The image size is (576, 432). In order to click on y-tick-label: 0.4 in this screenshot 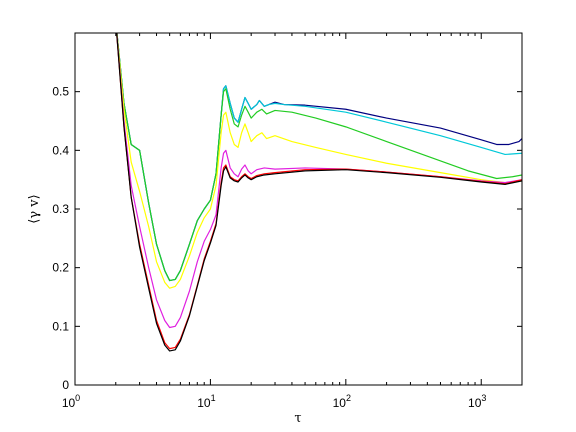, I will do `click(60, 150)`.